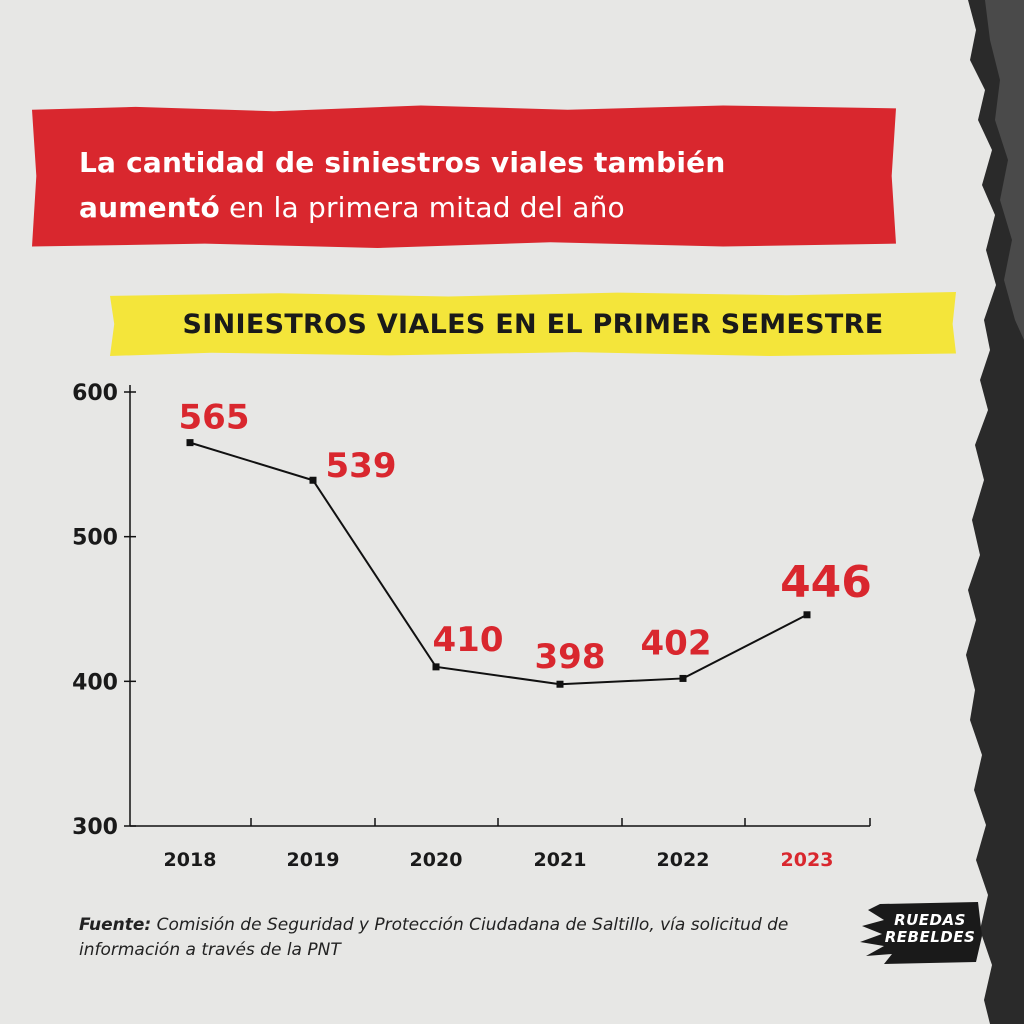 The image size is (1024, 1024). I want to click on logo-line-2: REBELDES, so click(930, 937).